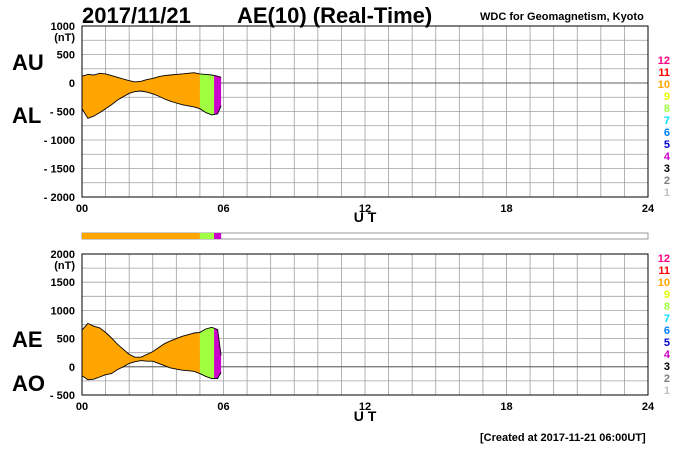 The image size is (700, 450). What do you see at coordinates (63, 283) in the screenshot?
I see `y-tick-label: 1500` at bounding box center [63, 283].